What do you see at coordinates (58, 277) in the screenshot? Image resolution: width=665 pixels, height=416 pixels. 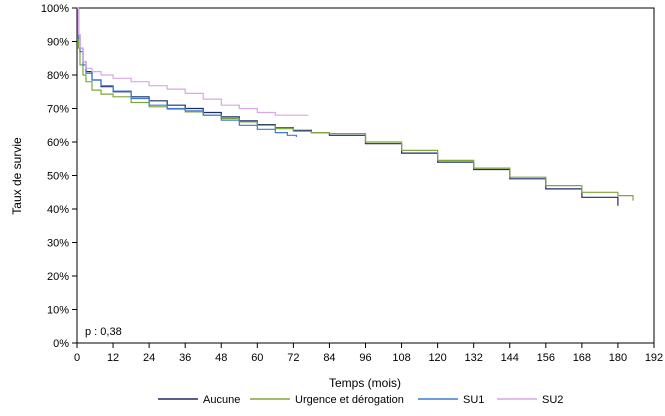 I see `y-tick-label: 20%` at bounding box center [58, 277].